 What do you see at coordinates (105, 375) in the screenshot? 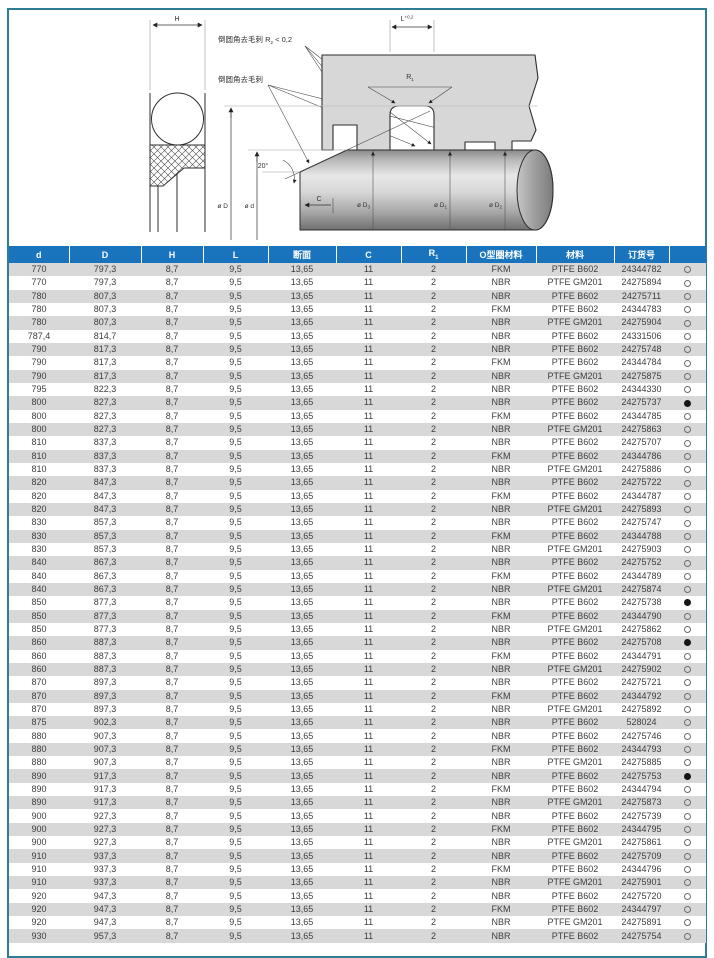
I see `cell: 817,3` at bounding box center [105, 375].